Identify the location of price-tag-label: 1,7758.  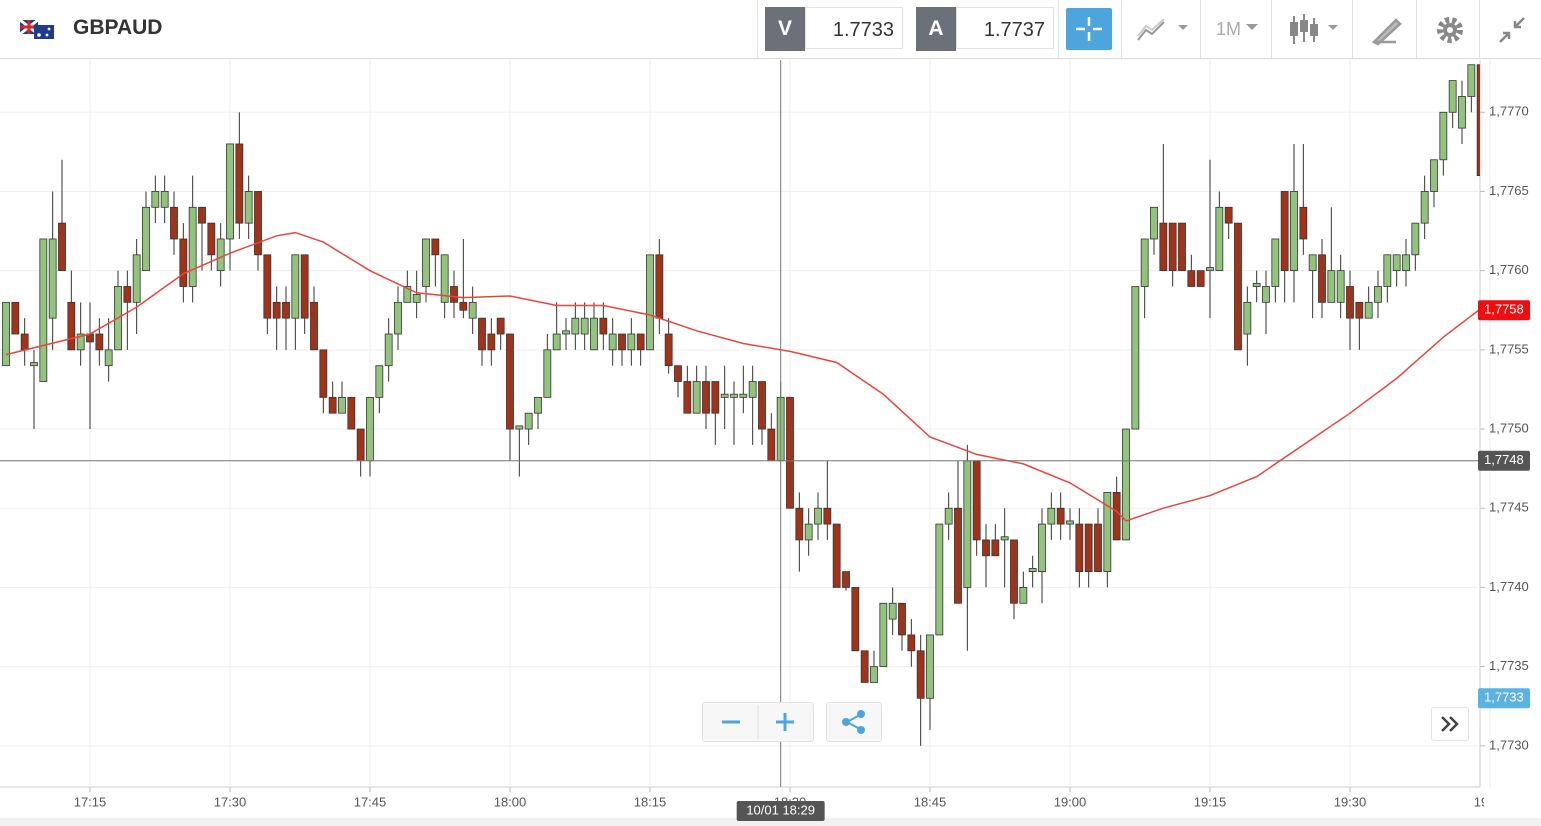
(1504, 309).